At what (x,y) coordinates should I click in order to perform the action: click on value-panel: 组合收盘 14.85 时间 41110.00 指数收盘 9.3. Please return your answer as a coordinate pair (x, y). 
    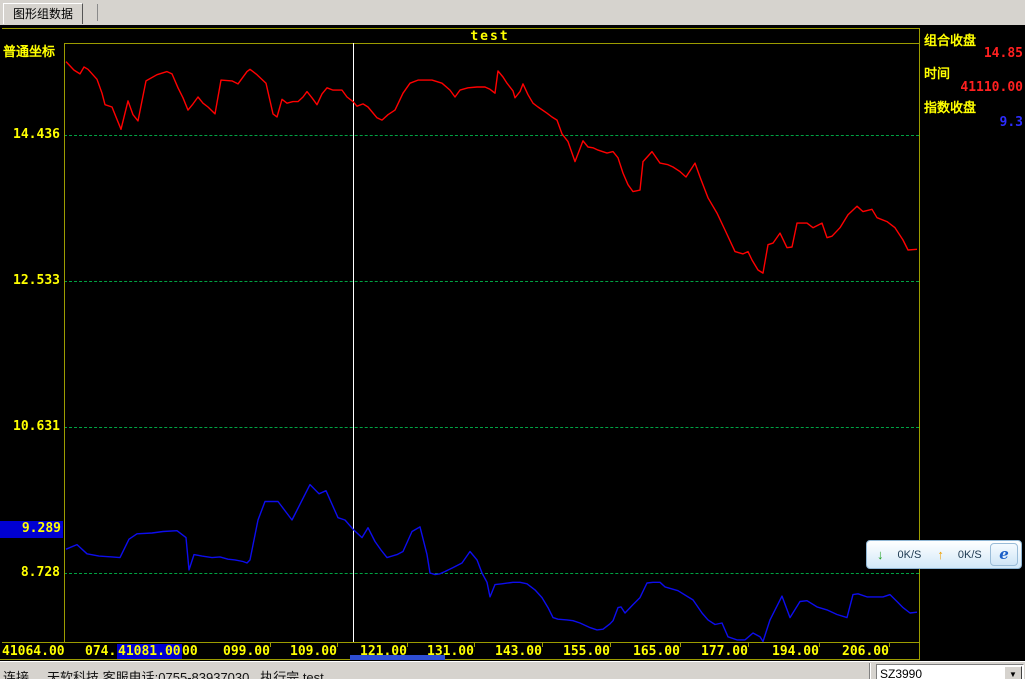
    Looking at the image, I should click on (973, 92).